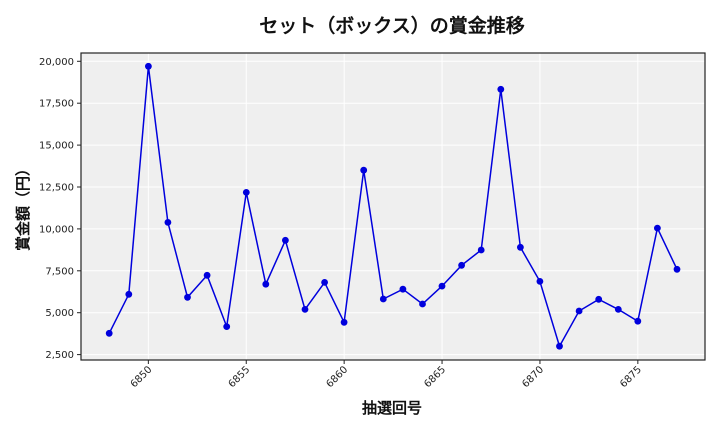  I want to click on y-tick-label: 20,000, so click(56, 62).